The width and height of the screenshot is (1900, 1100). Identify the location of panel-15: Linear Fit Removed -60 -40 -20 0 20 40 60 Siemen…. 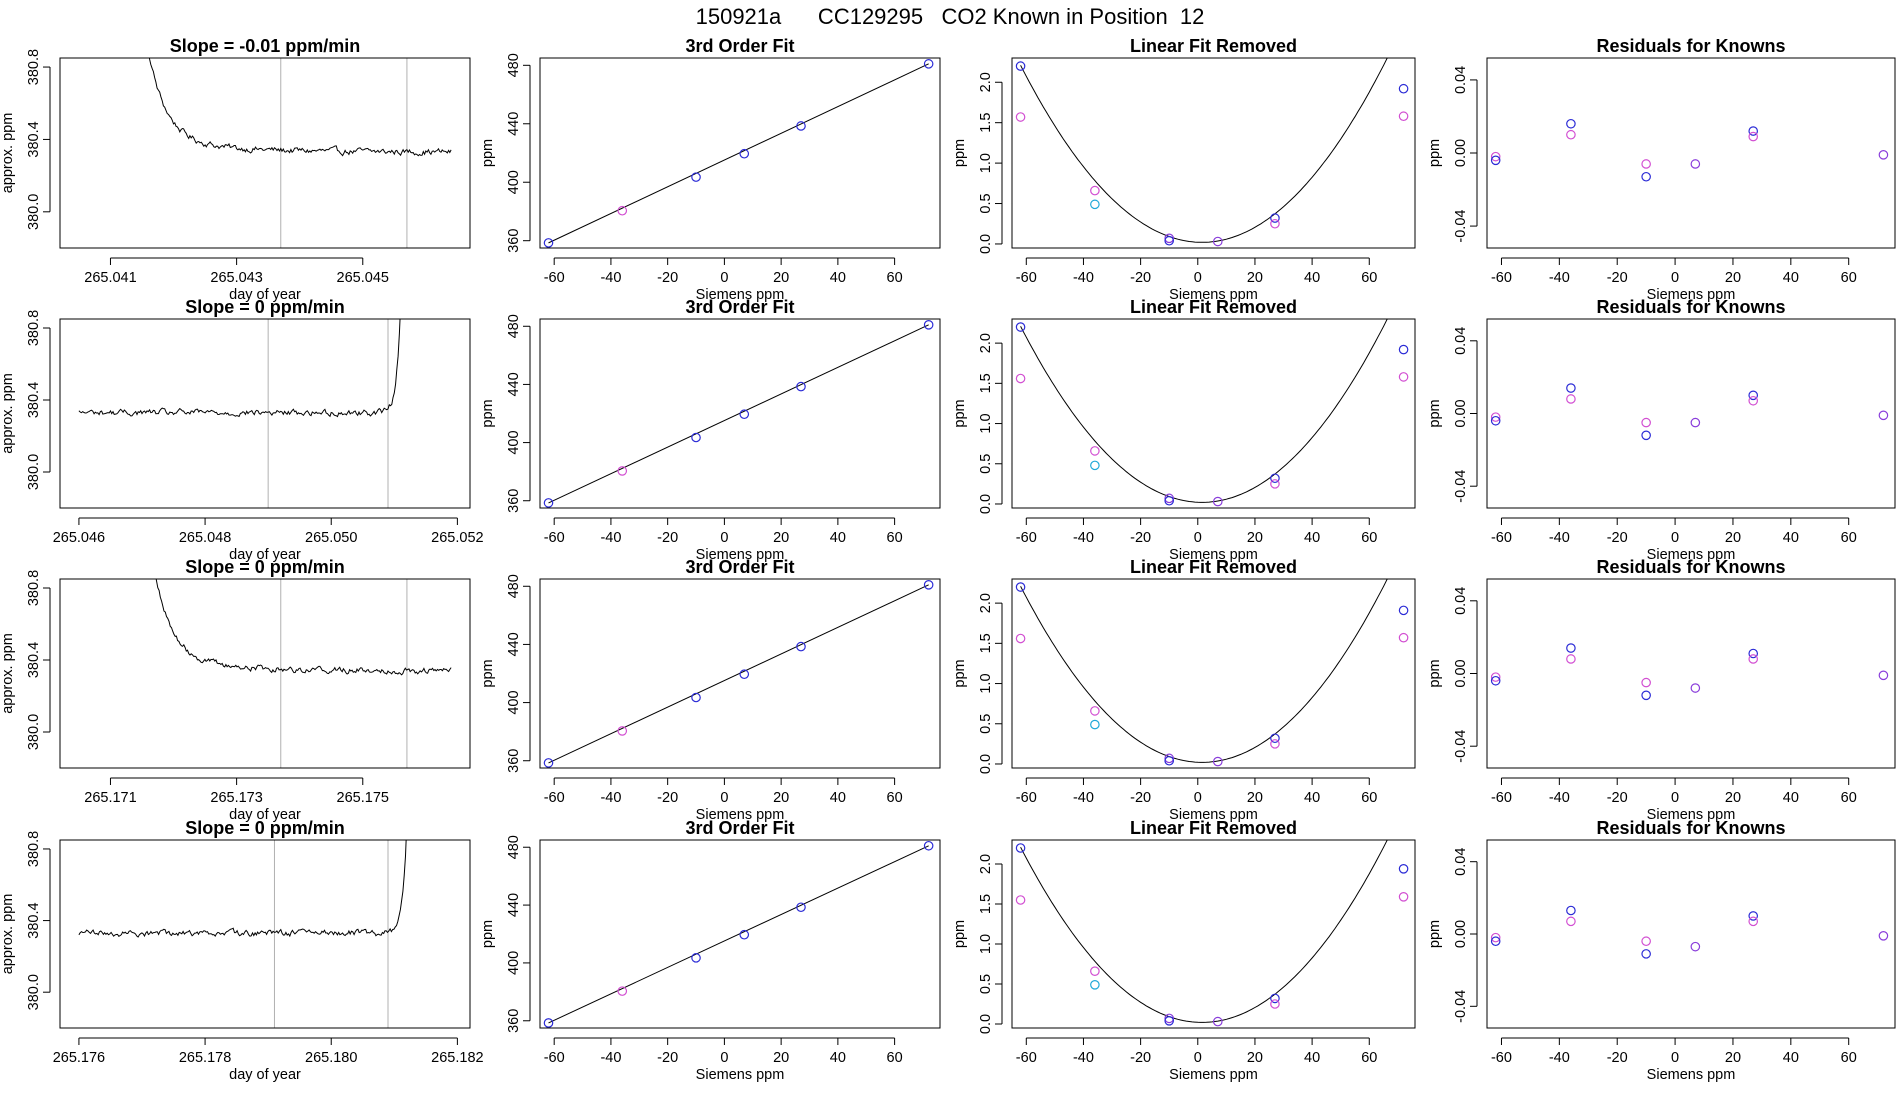
(1184, 950).